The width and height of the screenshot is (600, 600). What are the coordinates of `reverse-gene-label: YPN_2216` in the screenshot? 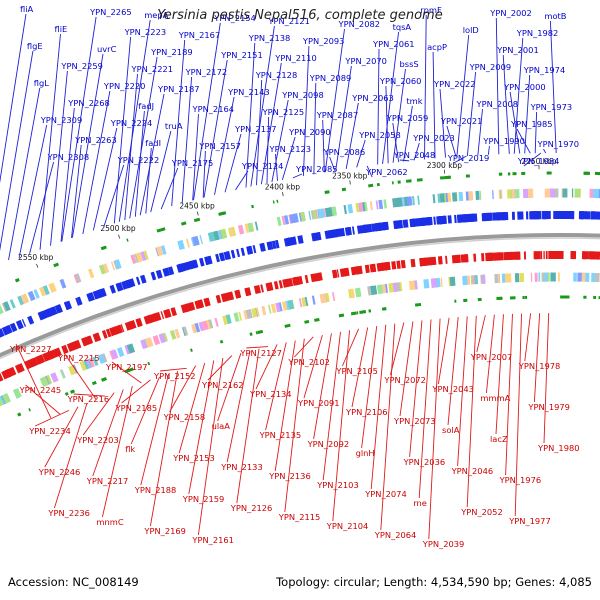 It's located at (88, 399).